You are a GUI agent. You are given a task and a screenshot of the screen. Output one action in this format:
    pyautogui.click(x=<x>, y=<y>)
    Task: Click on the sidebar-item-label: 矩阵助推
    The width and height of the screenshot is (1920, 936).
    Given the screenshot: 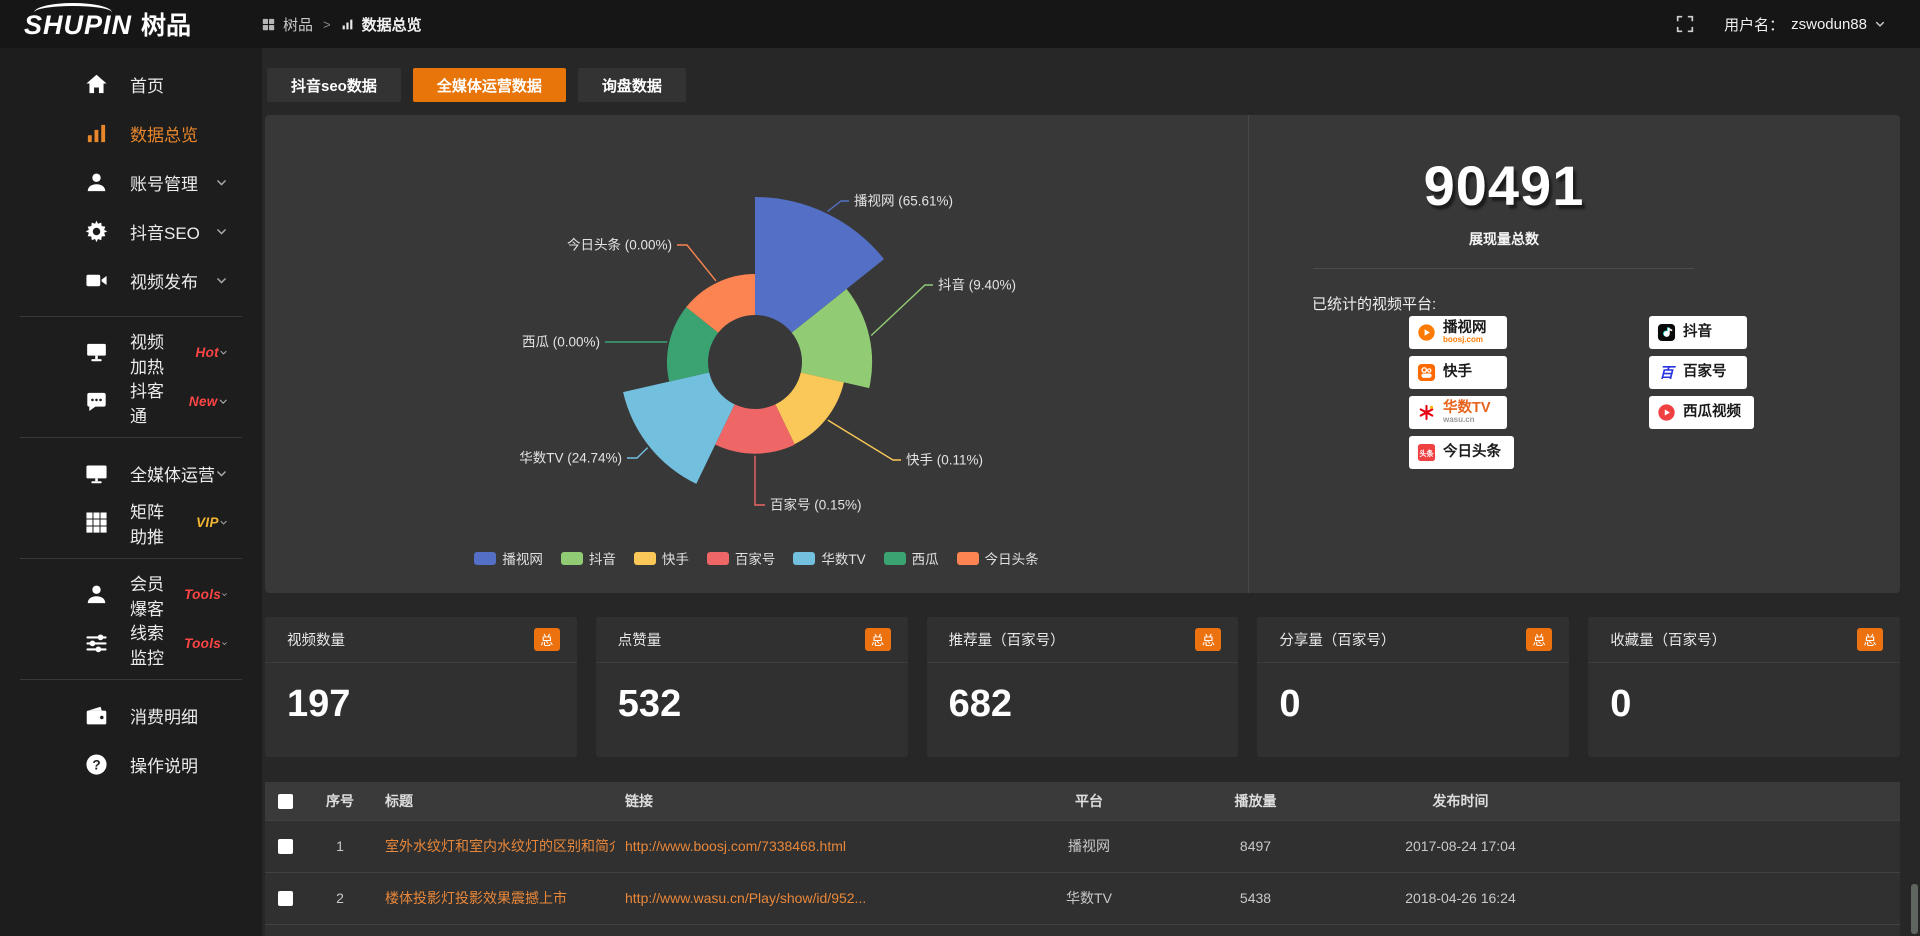 What is the action you would take?
    pyautogui.click(x=147, y=524)
    